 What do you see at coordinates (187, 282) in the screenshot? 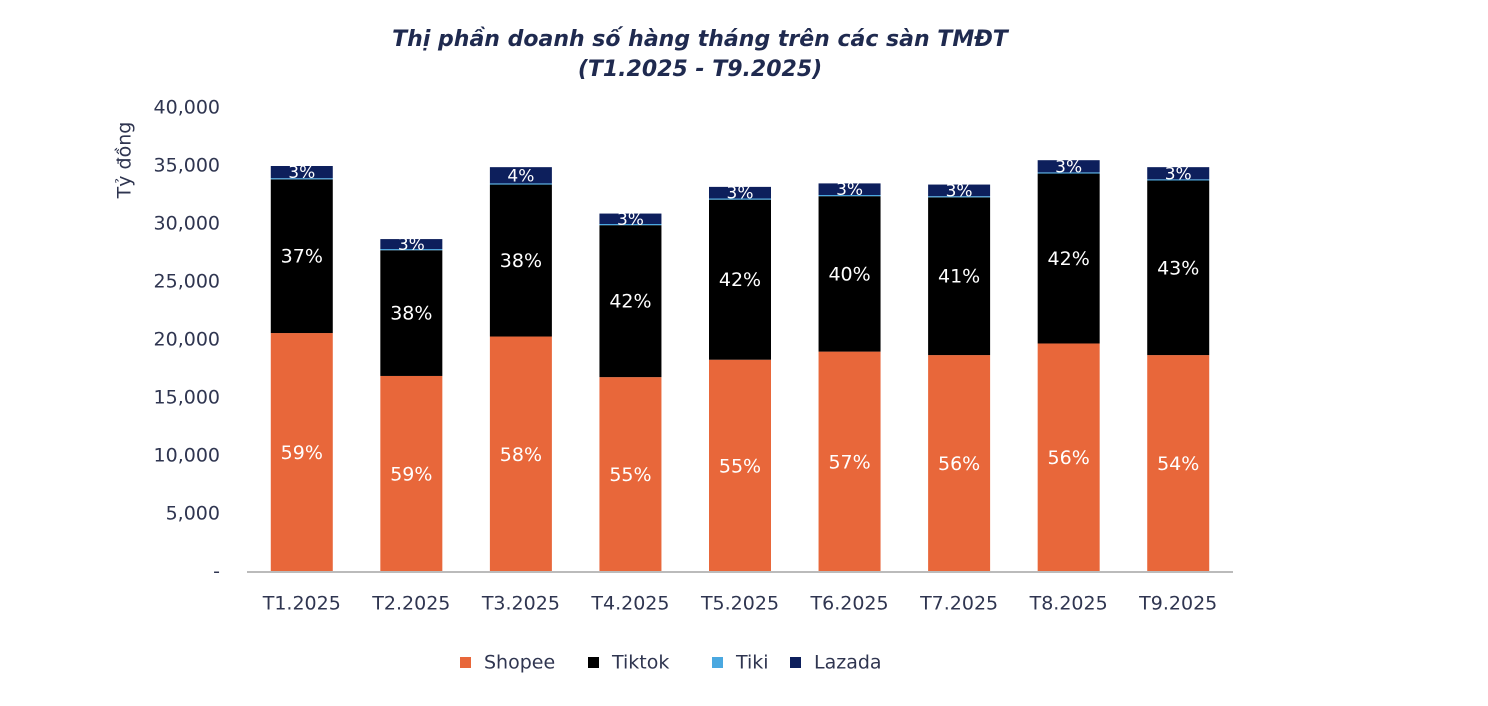
I see `y-tick-label: 25,000` at bounding box center [187, 282].